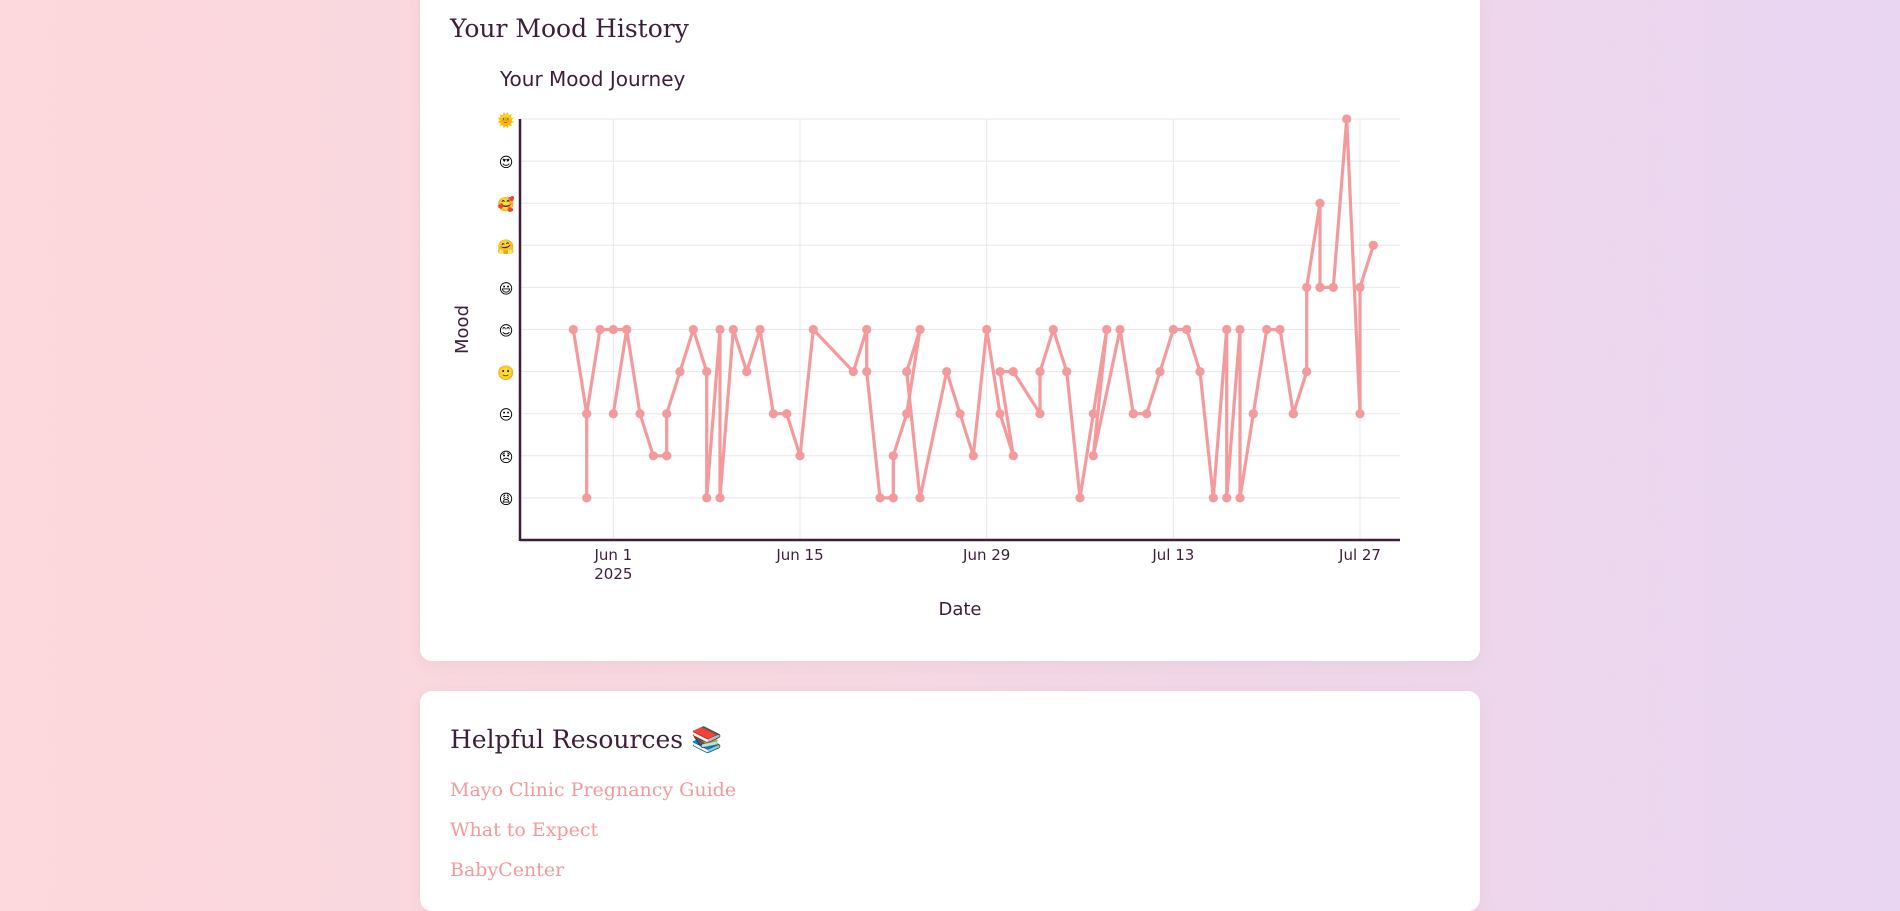  Describe the element at coordinates (612, 555) in the screenshot. I see `x-tick-label: Jun 1` at that location.